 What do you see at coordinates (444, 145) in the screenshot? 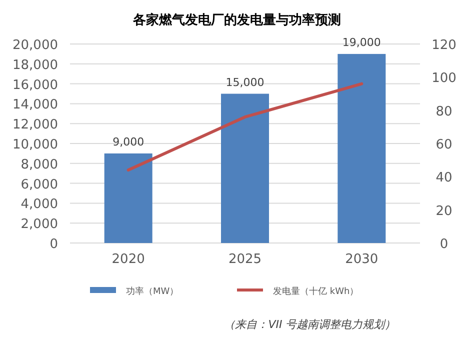
I see `y2-tick-label: 60` at bounding box center [444, 145].